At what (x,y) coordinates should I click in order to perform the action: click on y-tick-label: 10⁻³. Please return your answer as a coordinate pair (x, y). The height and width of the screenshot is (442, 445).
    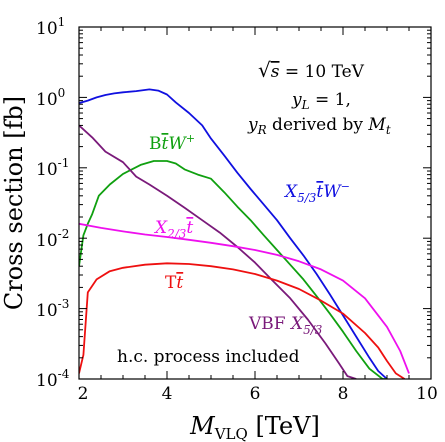
    Looking at the image, I should click on (52, 309).